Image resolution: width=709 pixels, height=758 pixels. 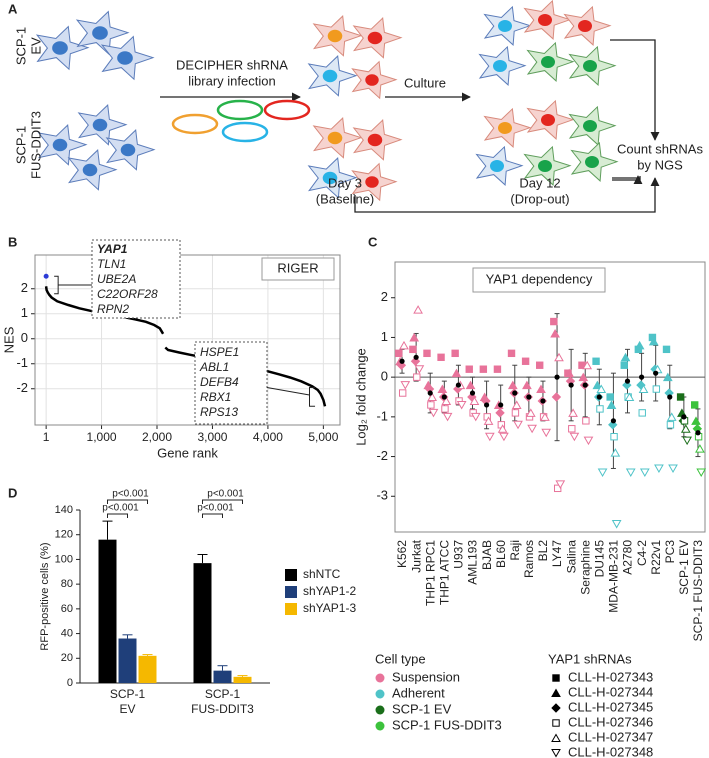 What do you see at coordinates (473, 562) in the screenshot?
I see `x-tick-label: AML193` at bounding box center [473, 562].